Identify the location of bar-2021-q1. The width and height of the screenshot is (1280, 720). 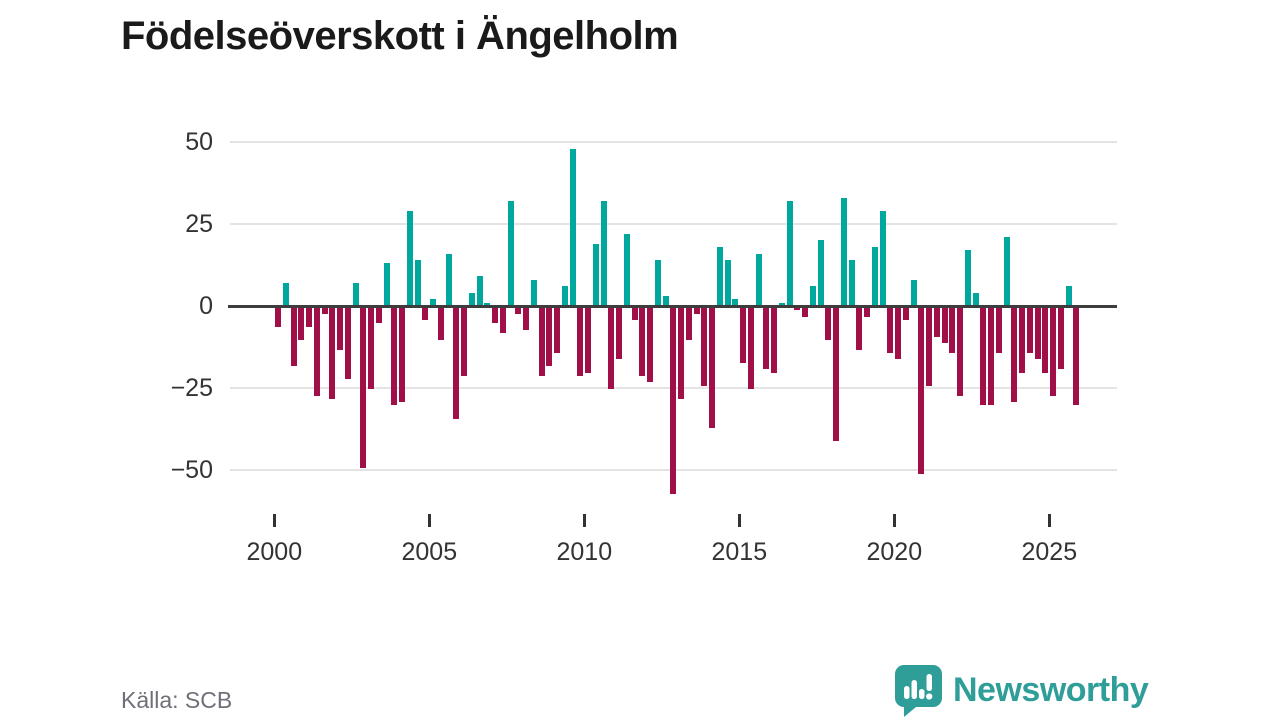
(929, 346).